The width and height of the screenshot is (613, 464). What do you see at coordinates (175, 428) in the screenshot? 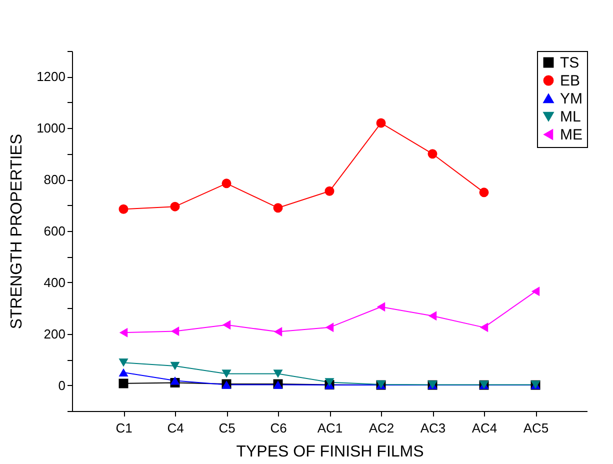
I see `x-tick-label: C4` at bounding box center [175, 428].